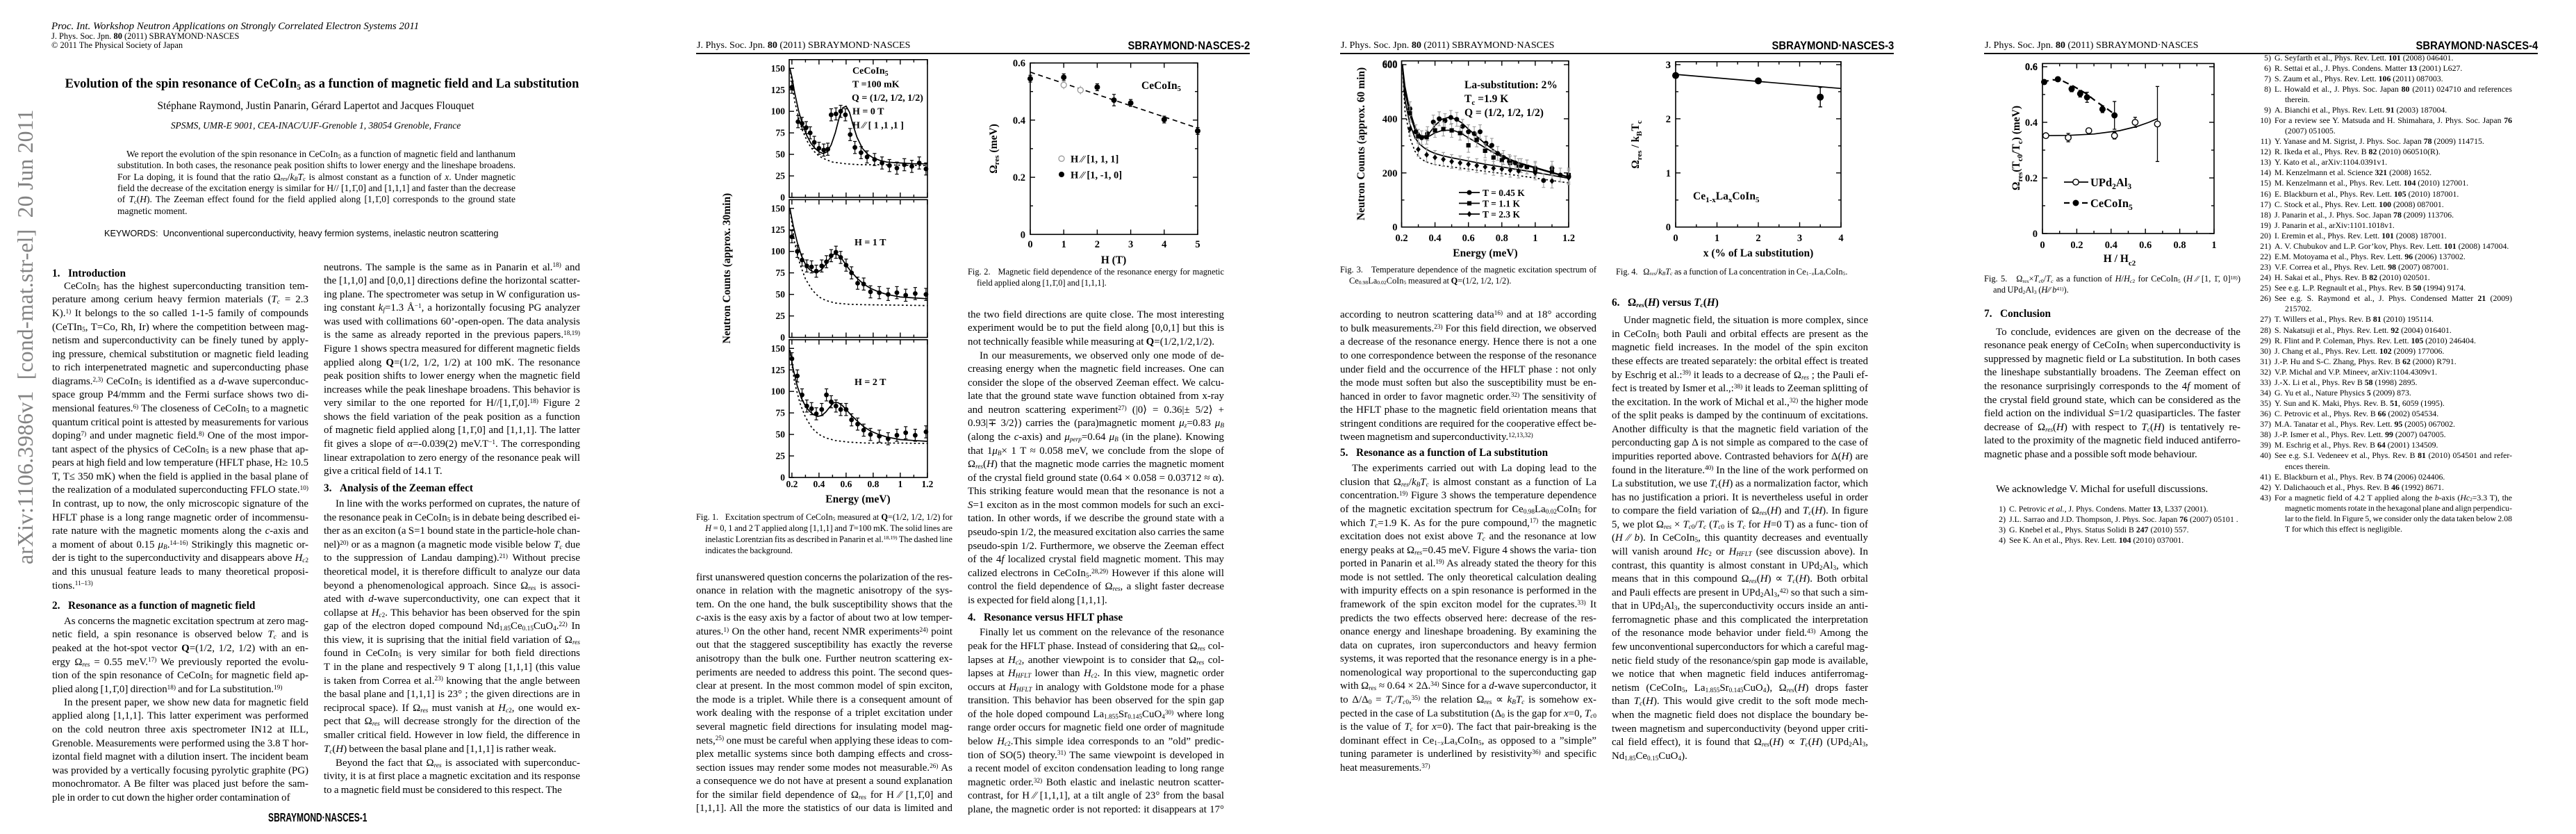 The width and height of the screenshot is (2576, 834). I want to click on svg-text: H = 1 T, so click(870, 243).